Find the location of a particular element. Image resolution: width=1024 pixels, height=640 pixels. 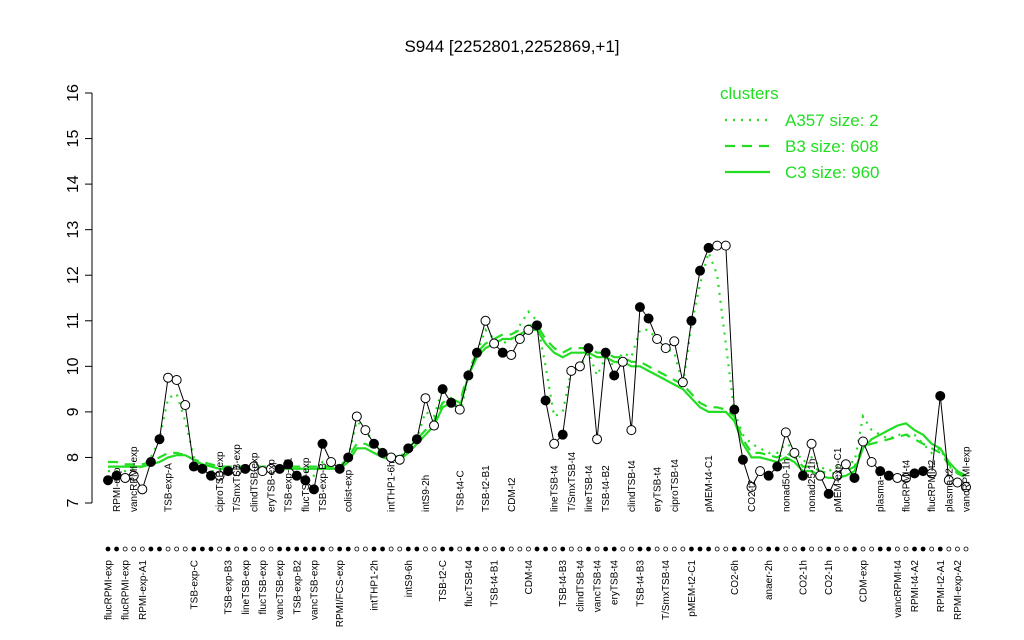

x-tick-label: flucRPMI-t4 is located at coordinates (906, 485).